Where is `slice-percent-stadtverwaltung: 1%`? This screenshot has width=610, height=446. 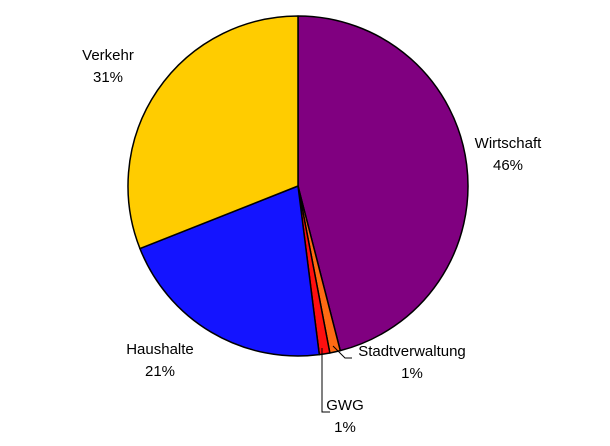
slice-percent-stadtverwaltung: 1% is located at coordinates (412, 373).